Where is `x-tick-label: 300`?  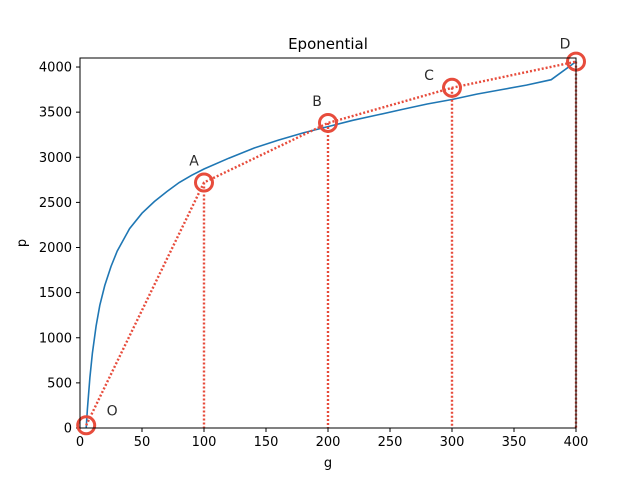
x-tick-label: 300 is located at coordinates (452, 442).